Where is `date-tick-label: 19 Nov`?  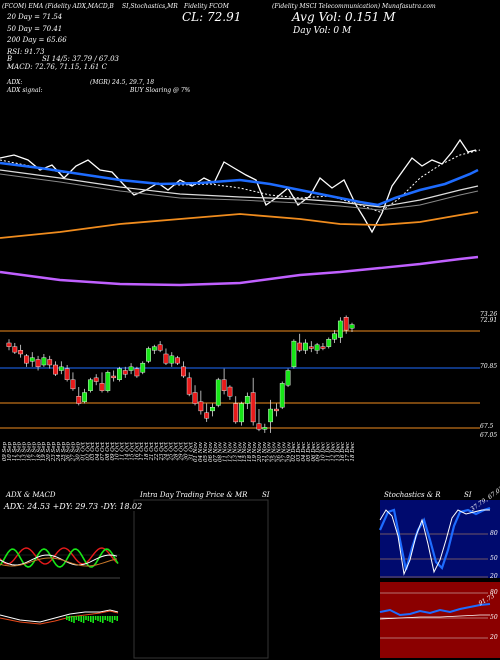
date-tick-label: 19 Nov is located at coordinates (255, 451).